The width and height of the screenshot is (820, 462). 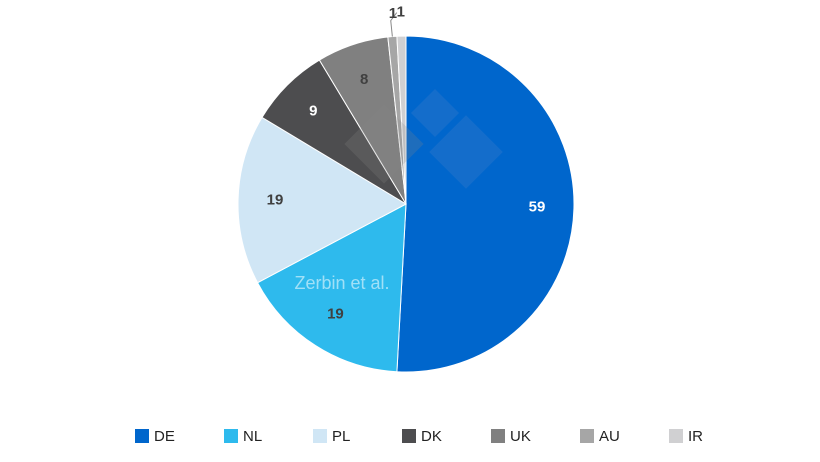 What do you see at coordinates (520, 436) in the screenshot?
I see `legend-label: UK` at bounding box center [520, 436].